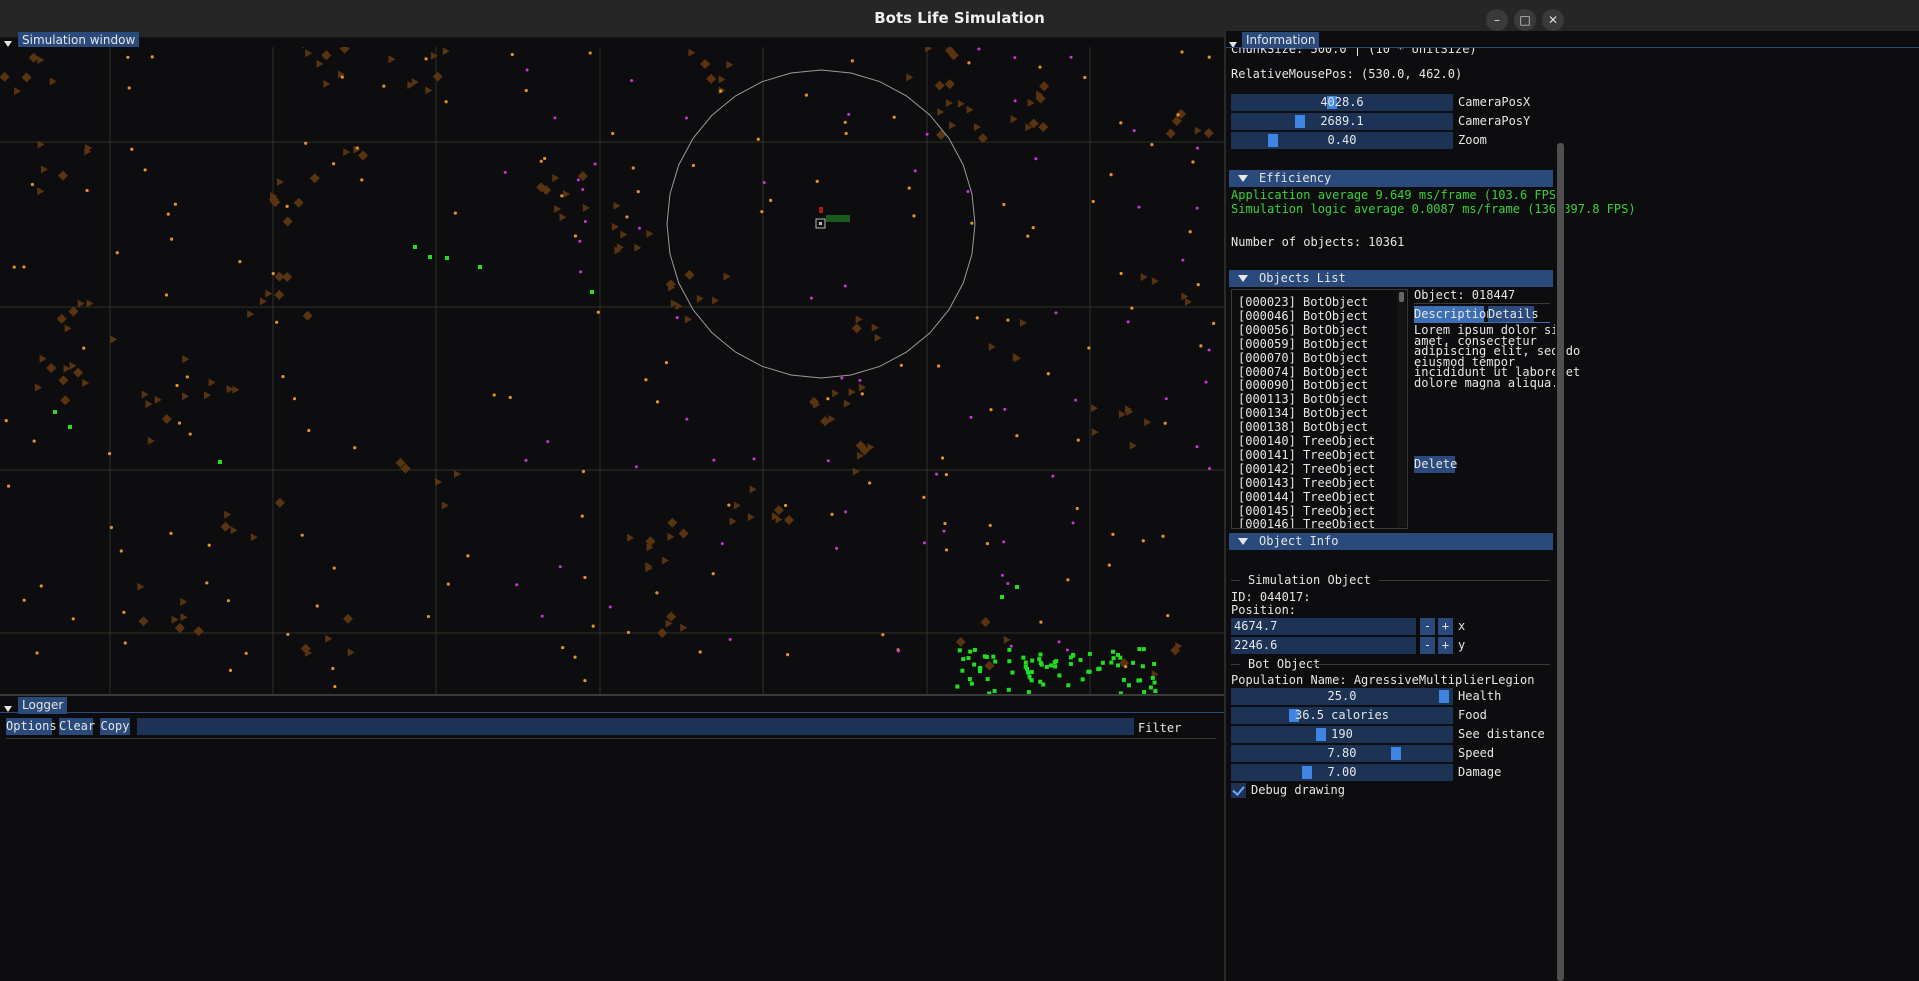 The width and height of the screenshot is (1919, 981). I want to click on food-slider: 36.5 calories, so click(1342, 715).